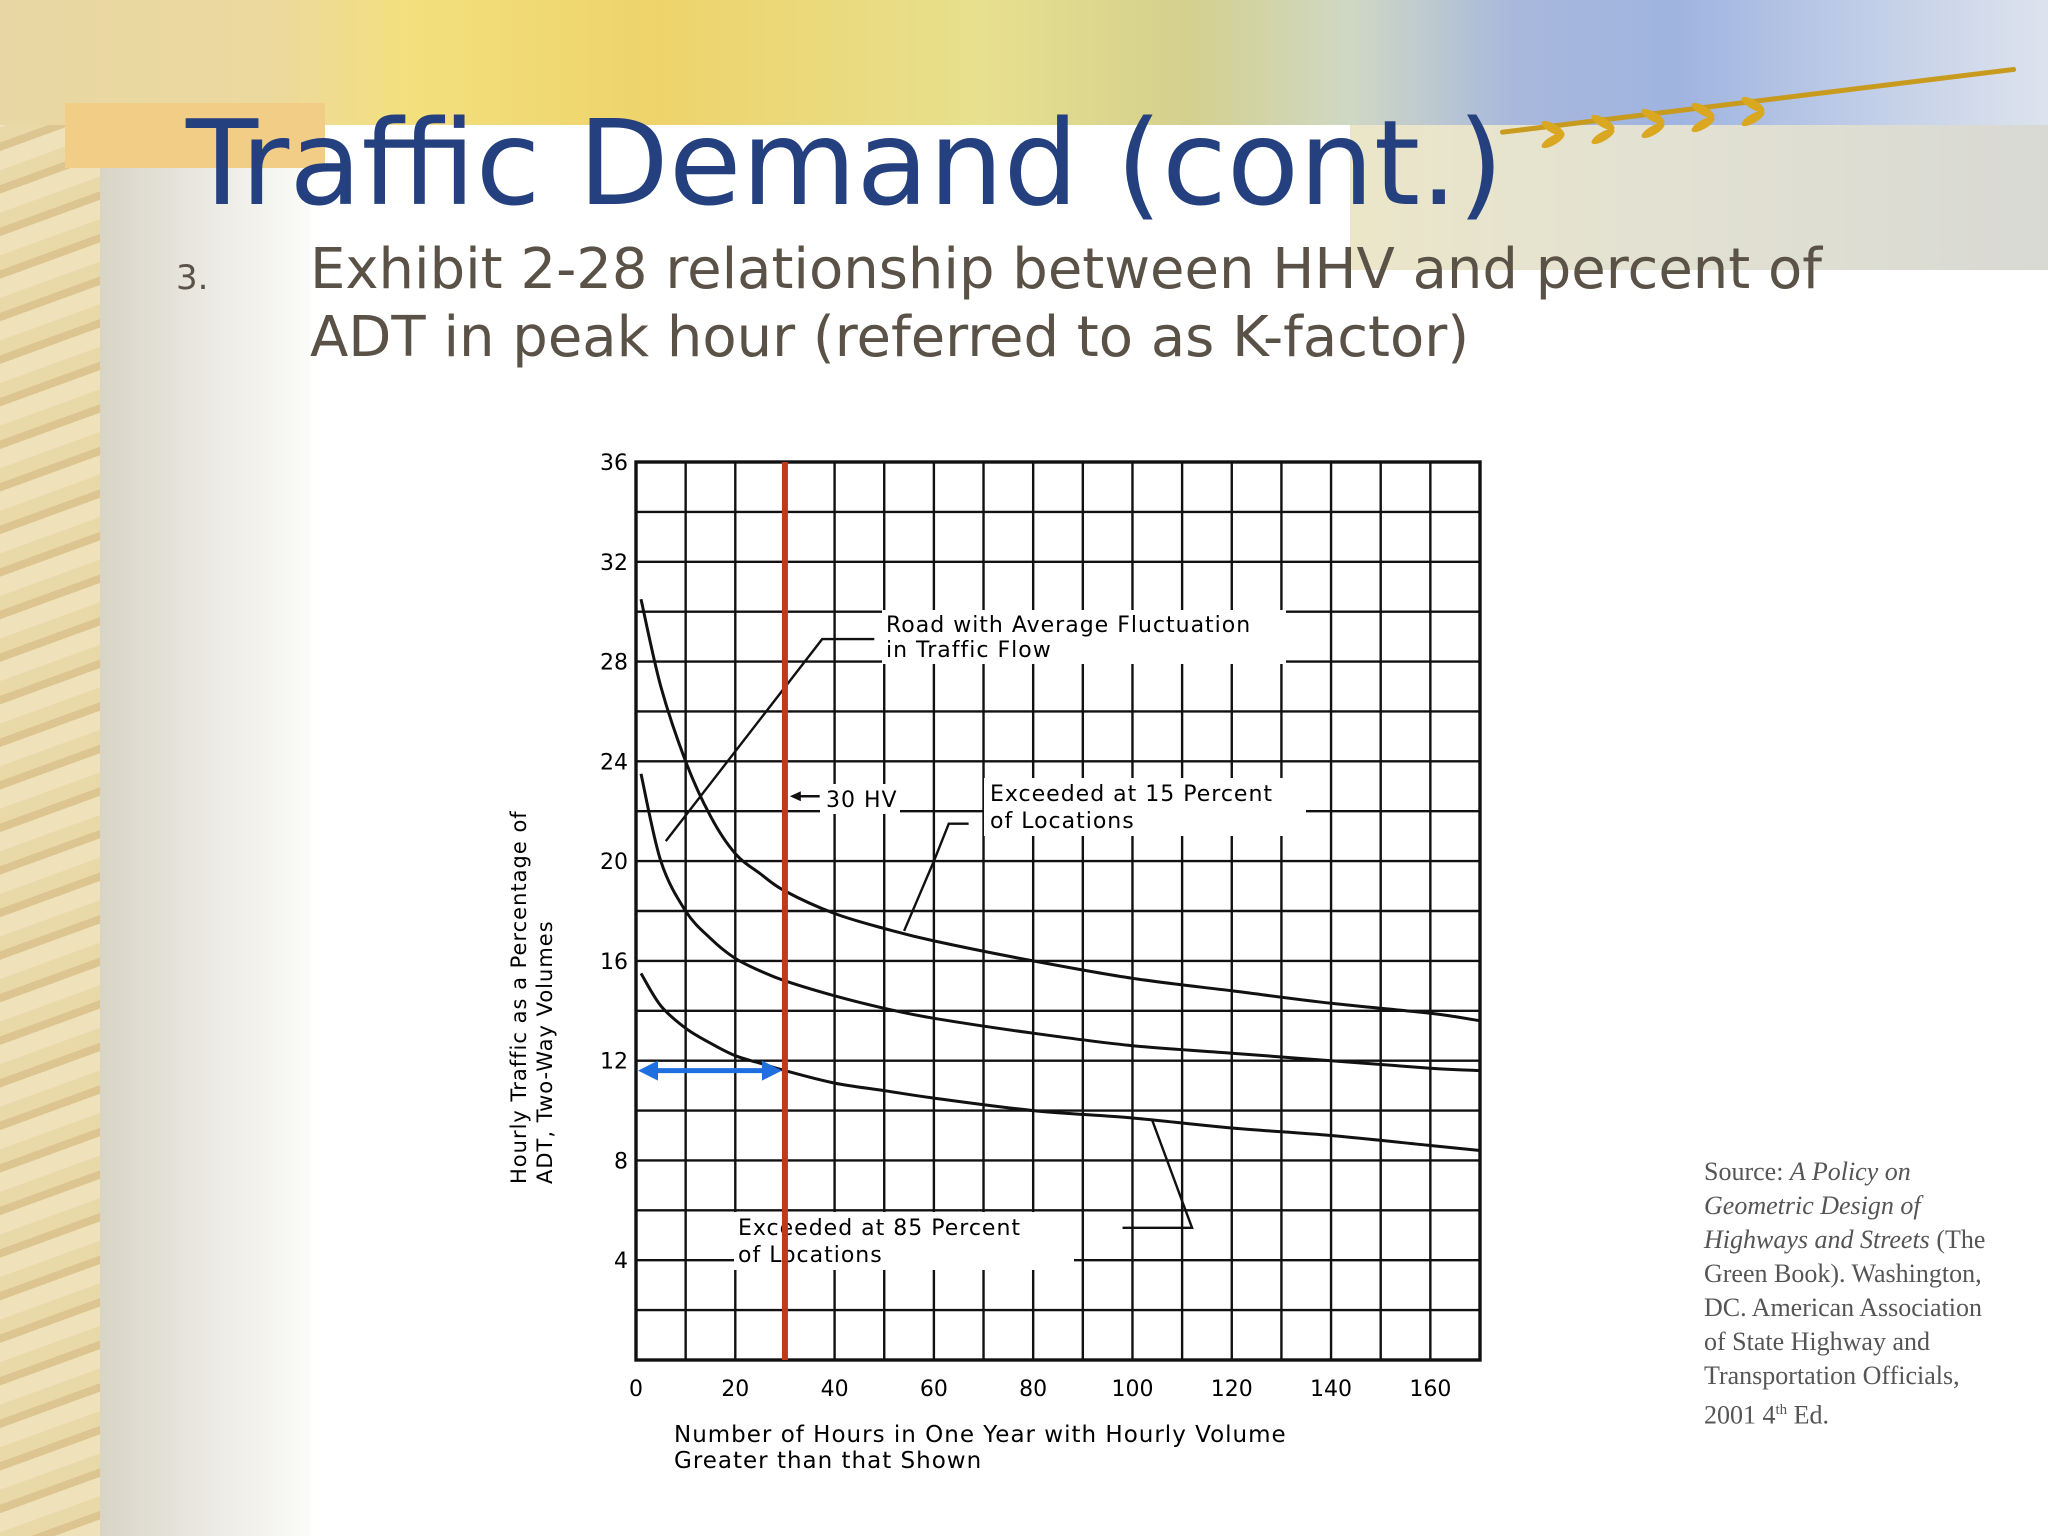  What do you see at coordinates (1062, 821) in the screenshot?
I see `annotation-15-line-2: of Locations` at bounding box center [1062, 821].